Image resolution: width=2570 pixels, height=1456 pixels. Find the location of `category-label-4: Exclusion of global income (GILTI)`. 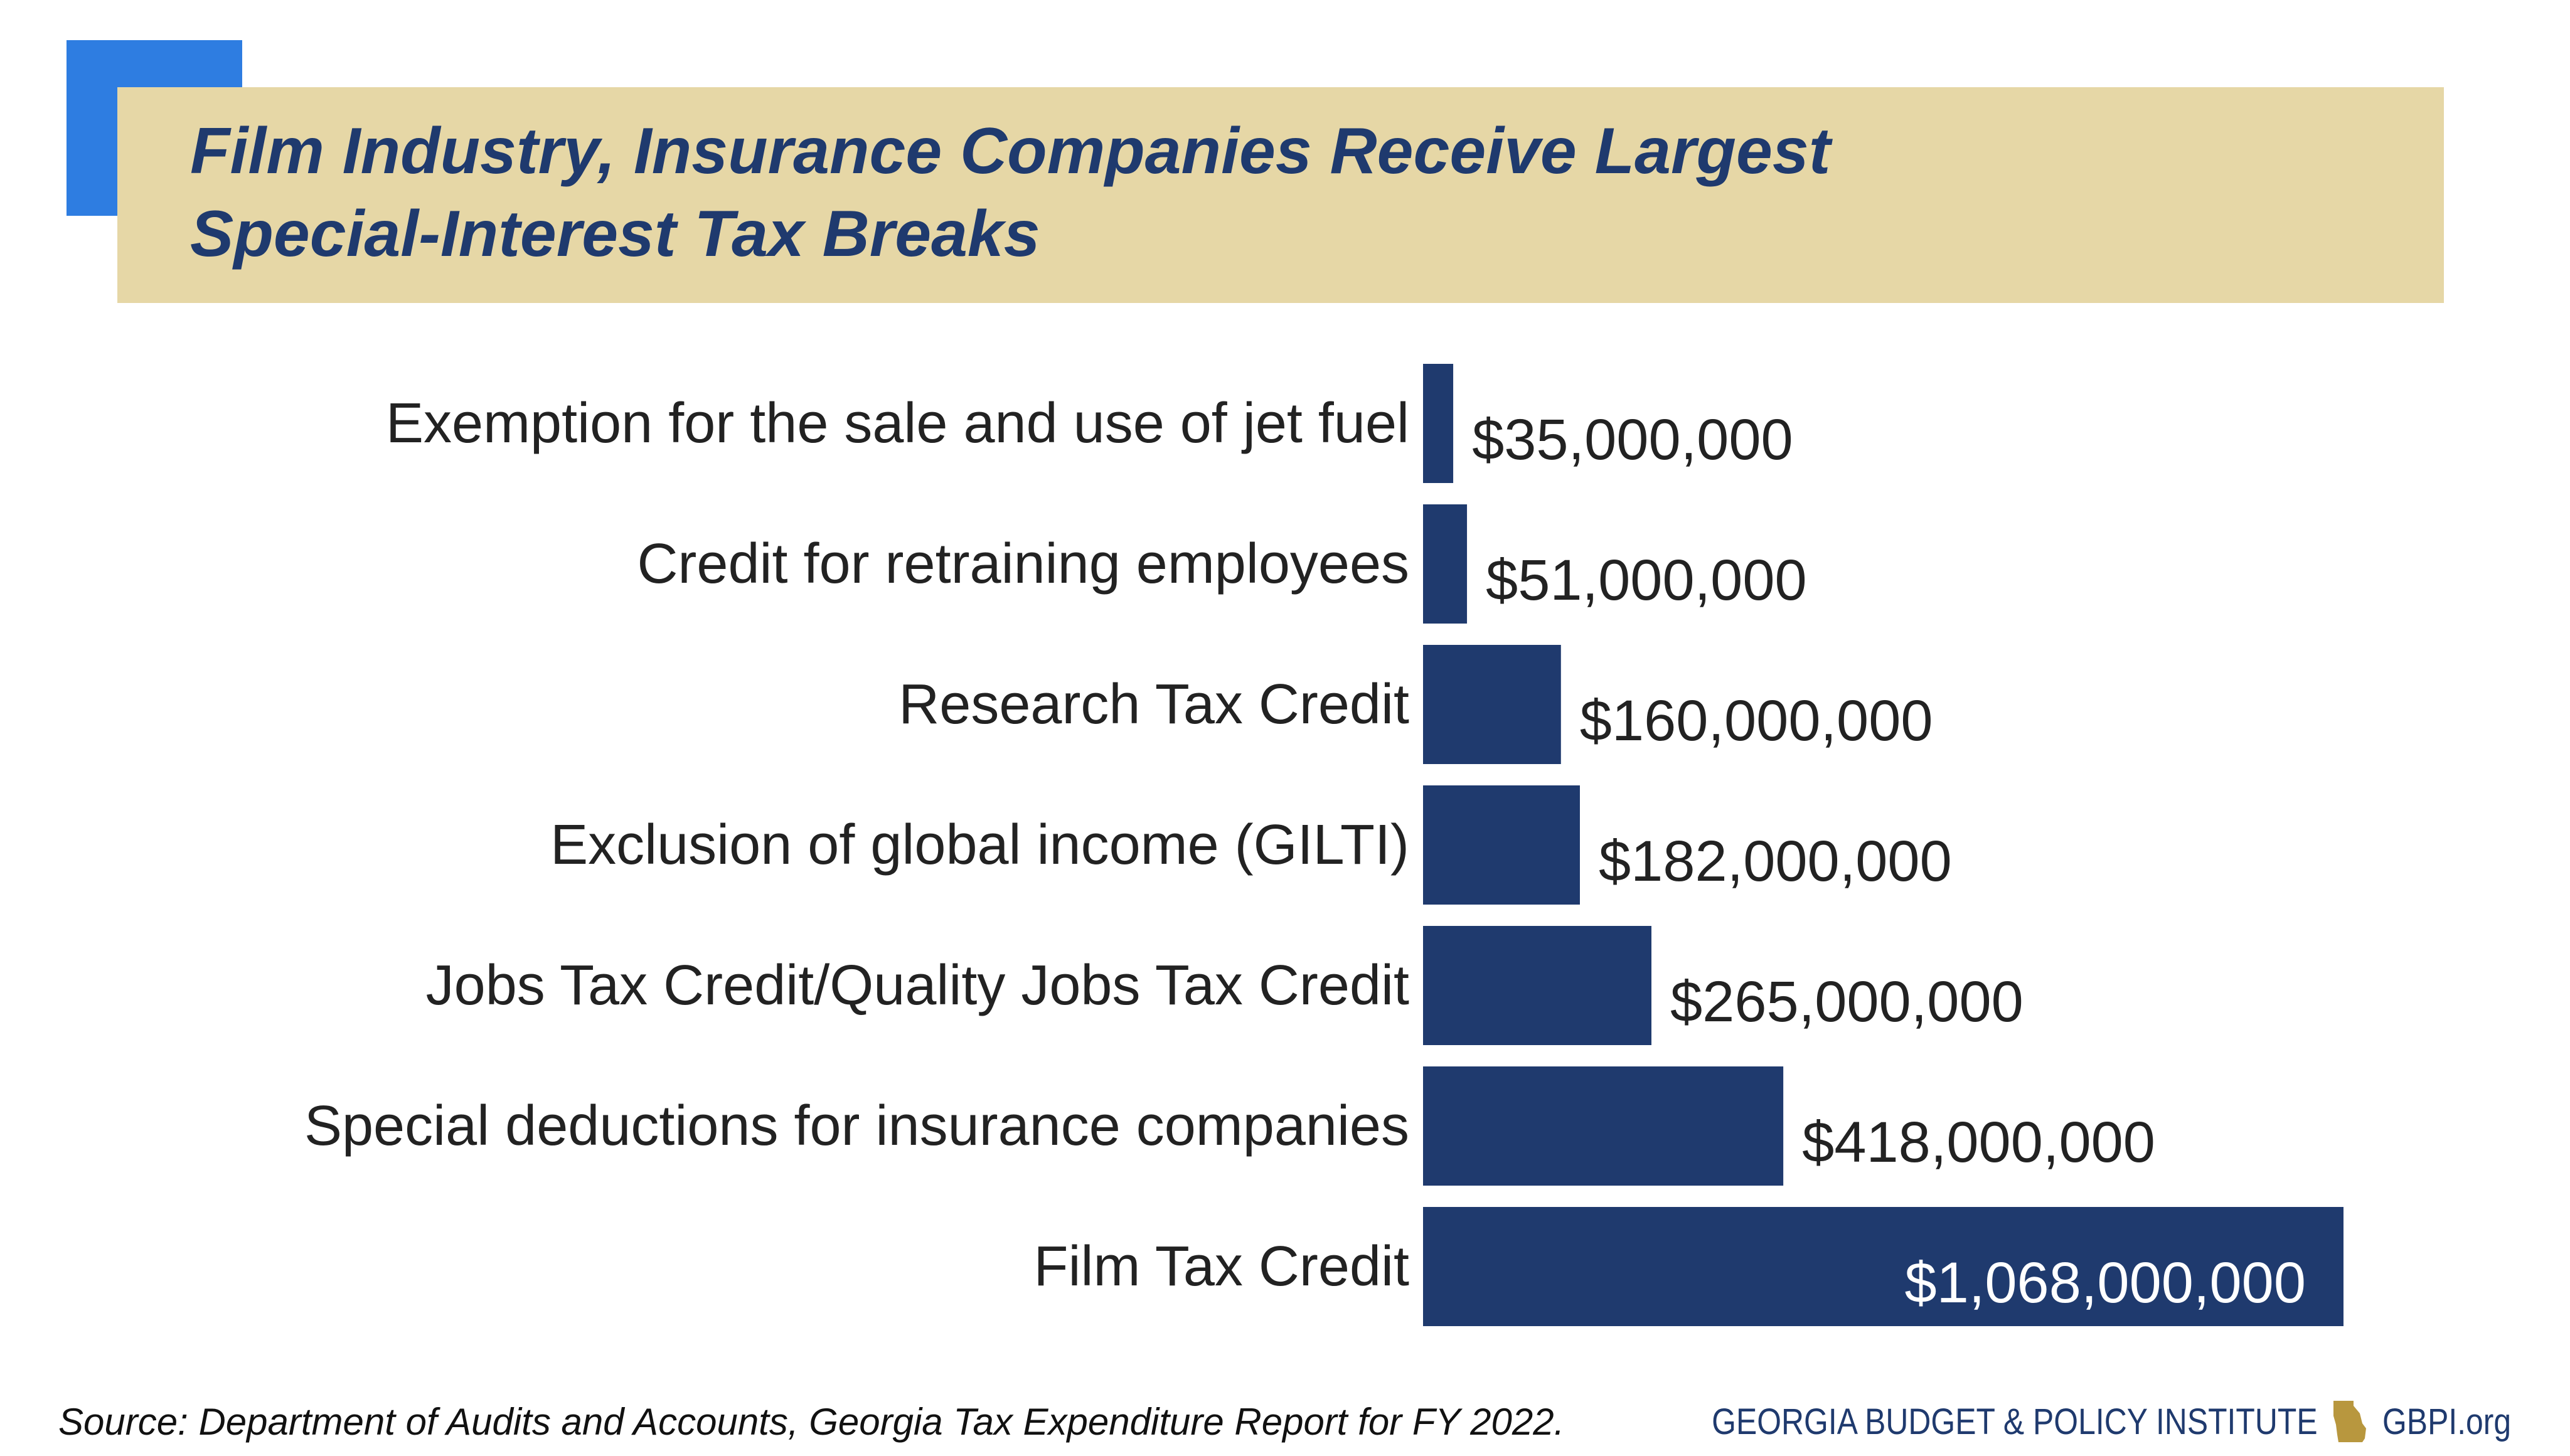

category-label-4: Exclusion of global income (GILTI) is located at coordinates (980, 845).